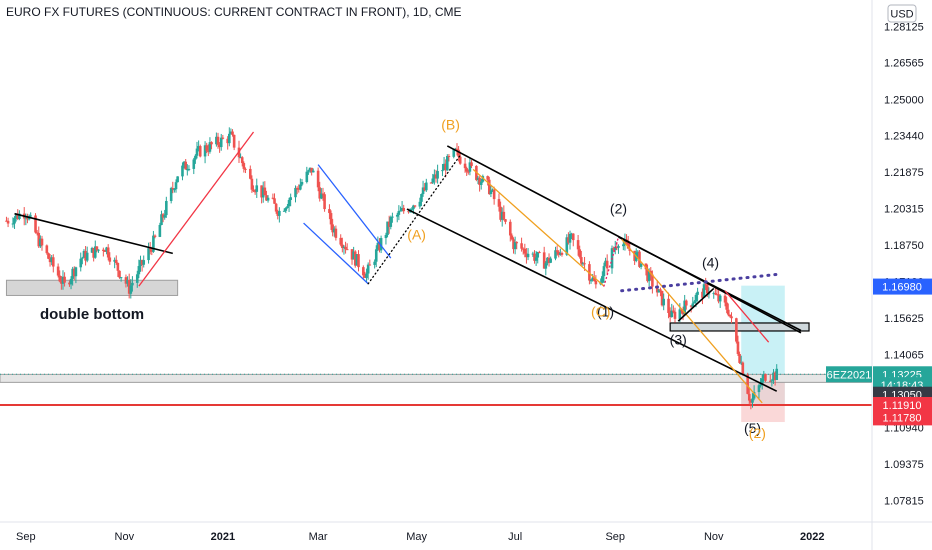 Image resolution: width=932 pixels, height=550 pixels. I want to click on y-tick-label: 1.25000, so click(904, 100).